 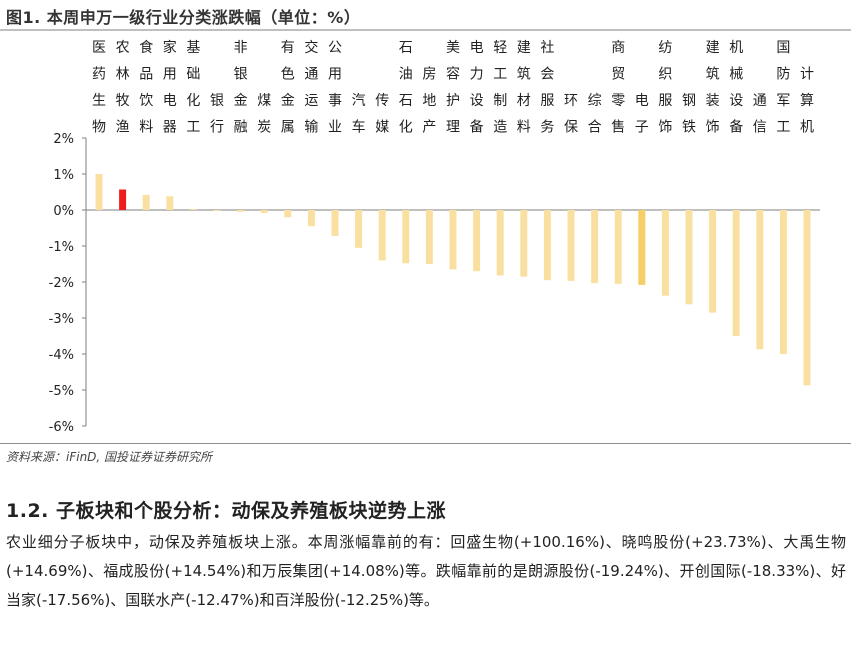 What do you see at coordinates (288, 88) in the screenshot?
I see `category-label: 有色金属` at bounding box center [288, 88].